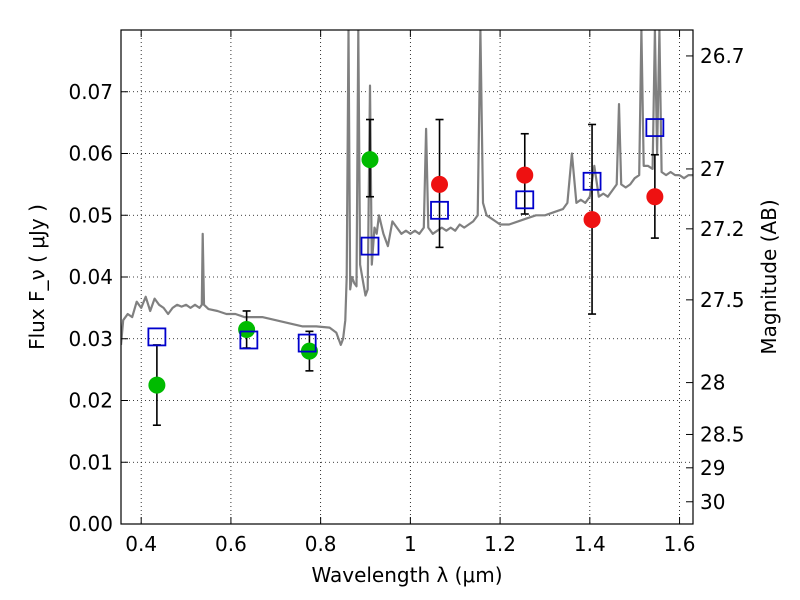  Describe the element at coordinates (722, 434) in the screenshot. I see `right-tick-label: 28.5` at that location.